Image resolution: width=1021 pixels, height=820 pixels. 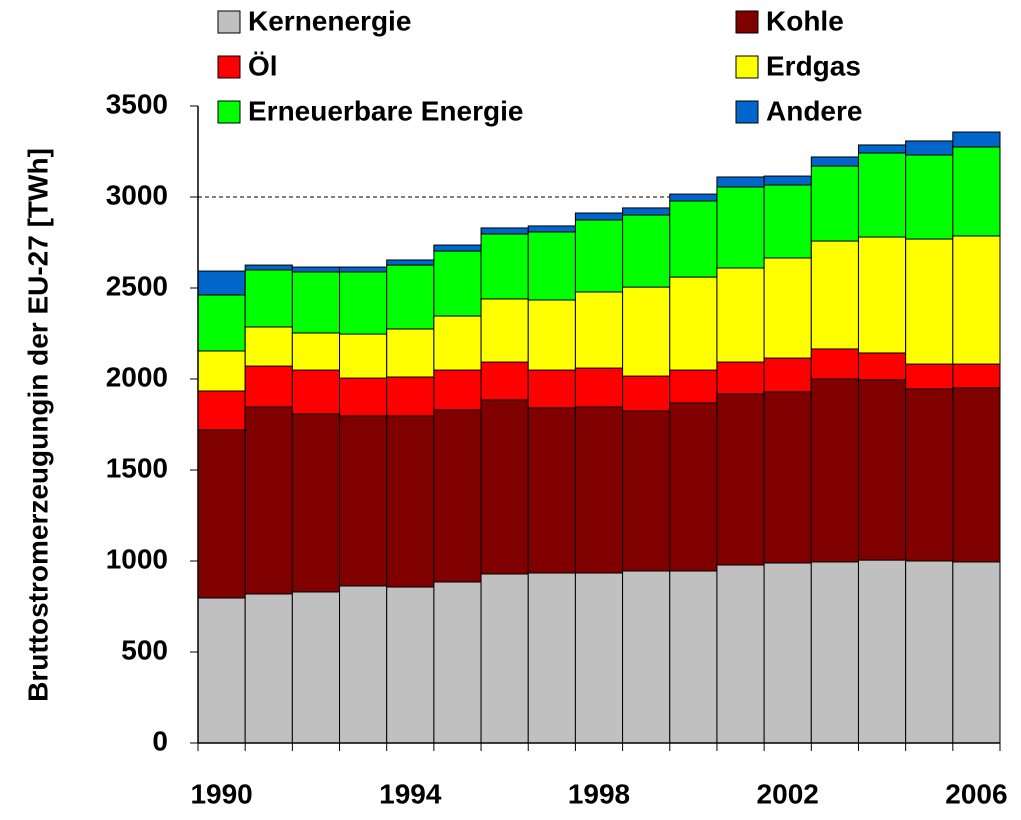 I want to click on legend-label: Kohle, so click(x=805, y=20).